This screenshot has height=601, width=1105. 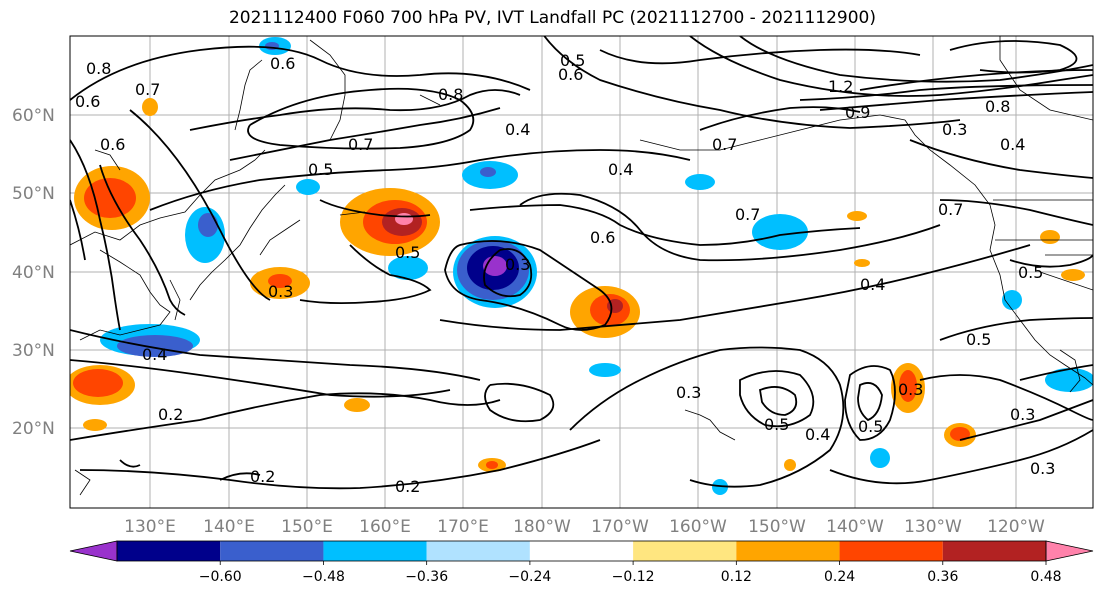 I want to click on lon-label: 170°W, so click(x=620, y=527).